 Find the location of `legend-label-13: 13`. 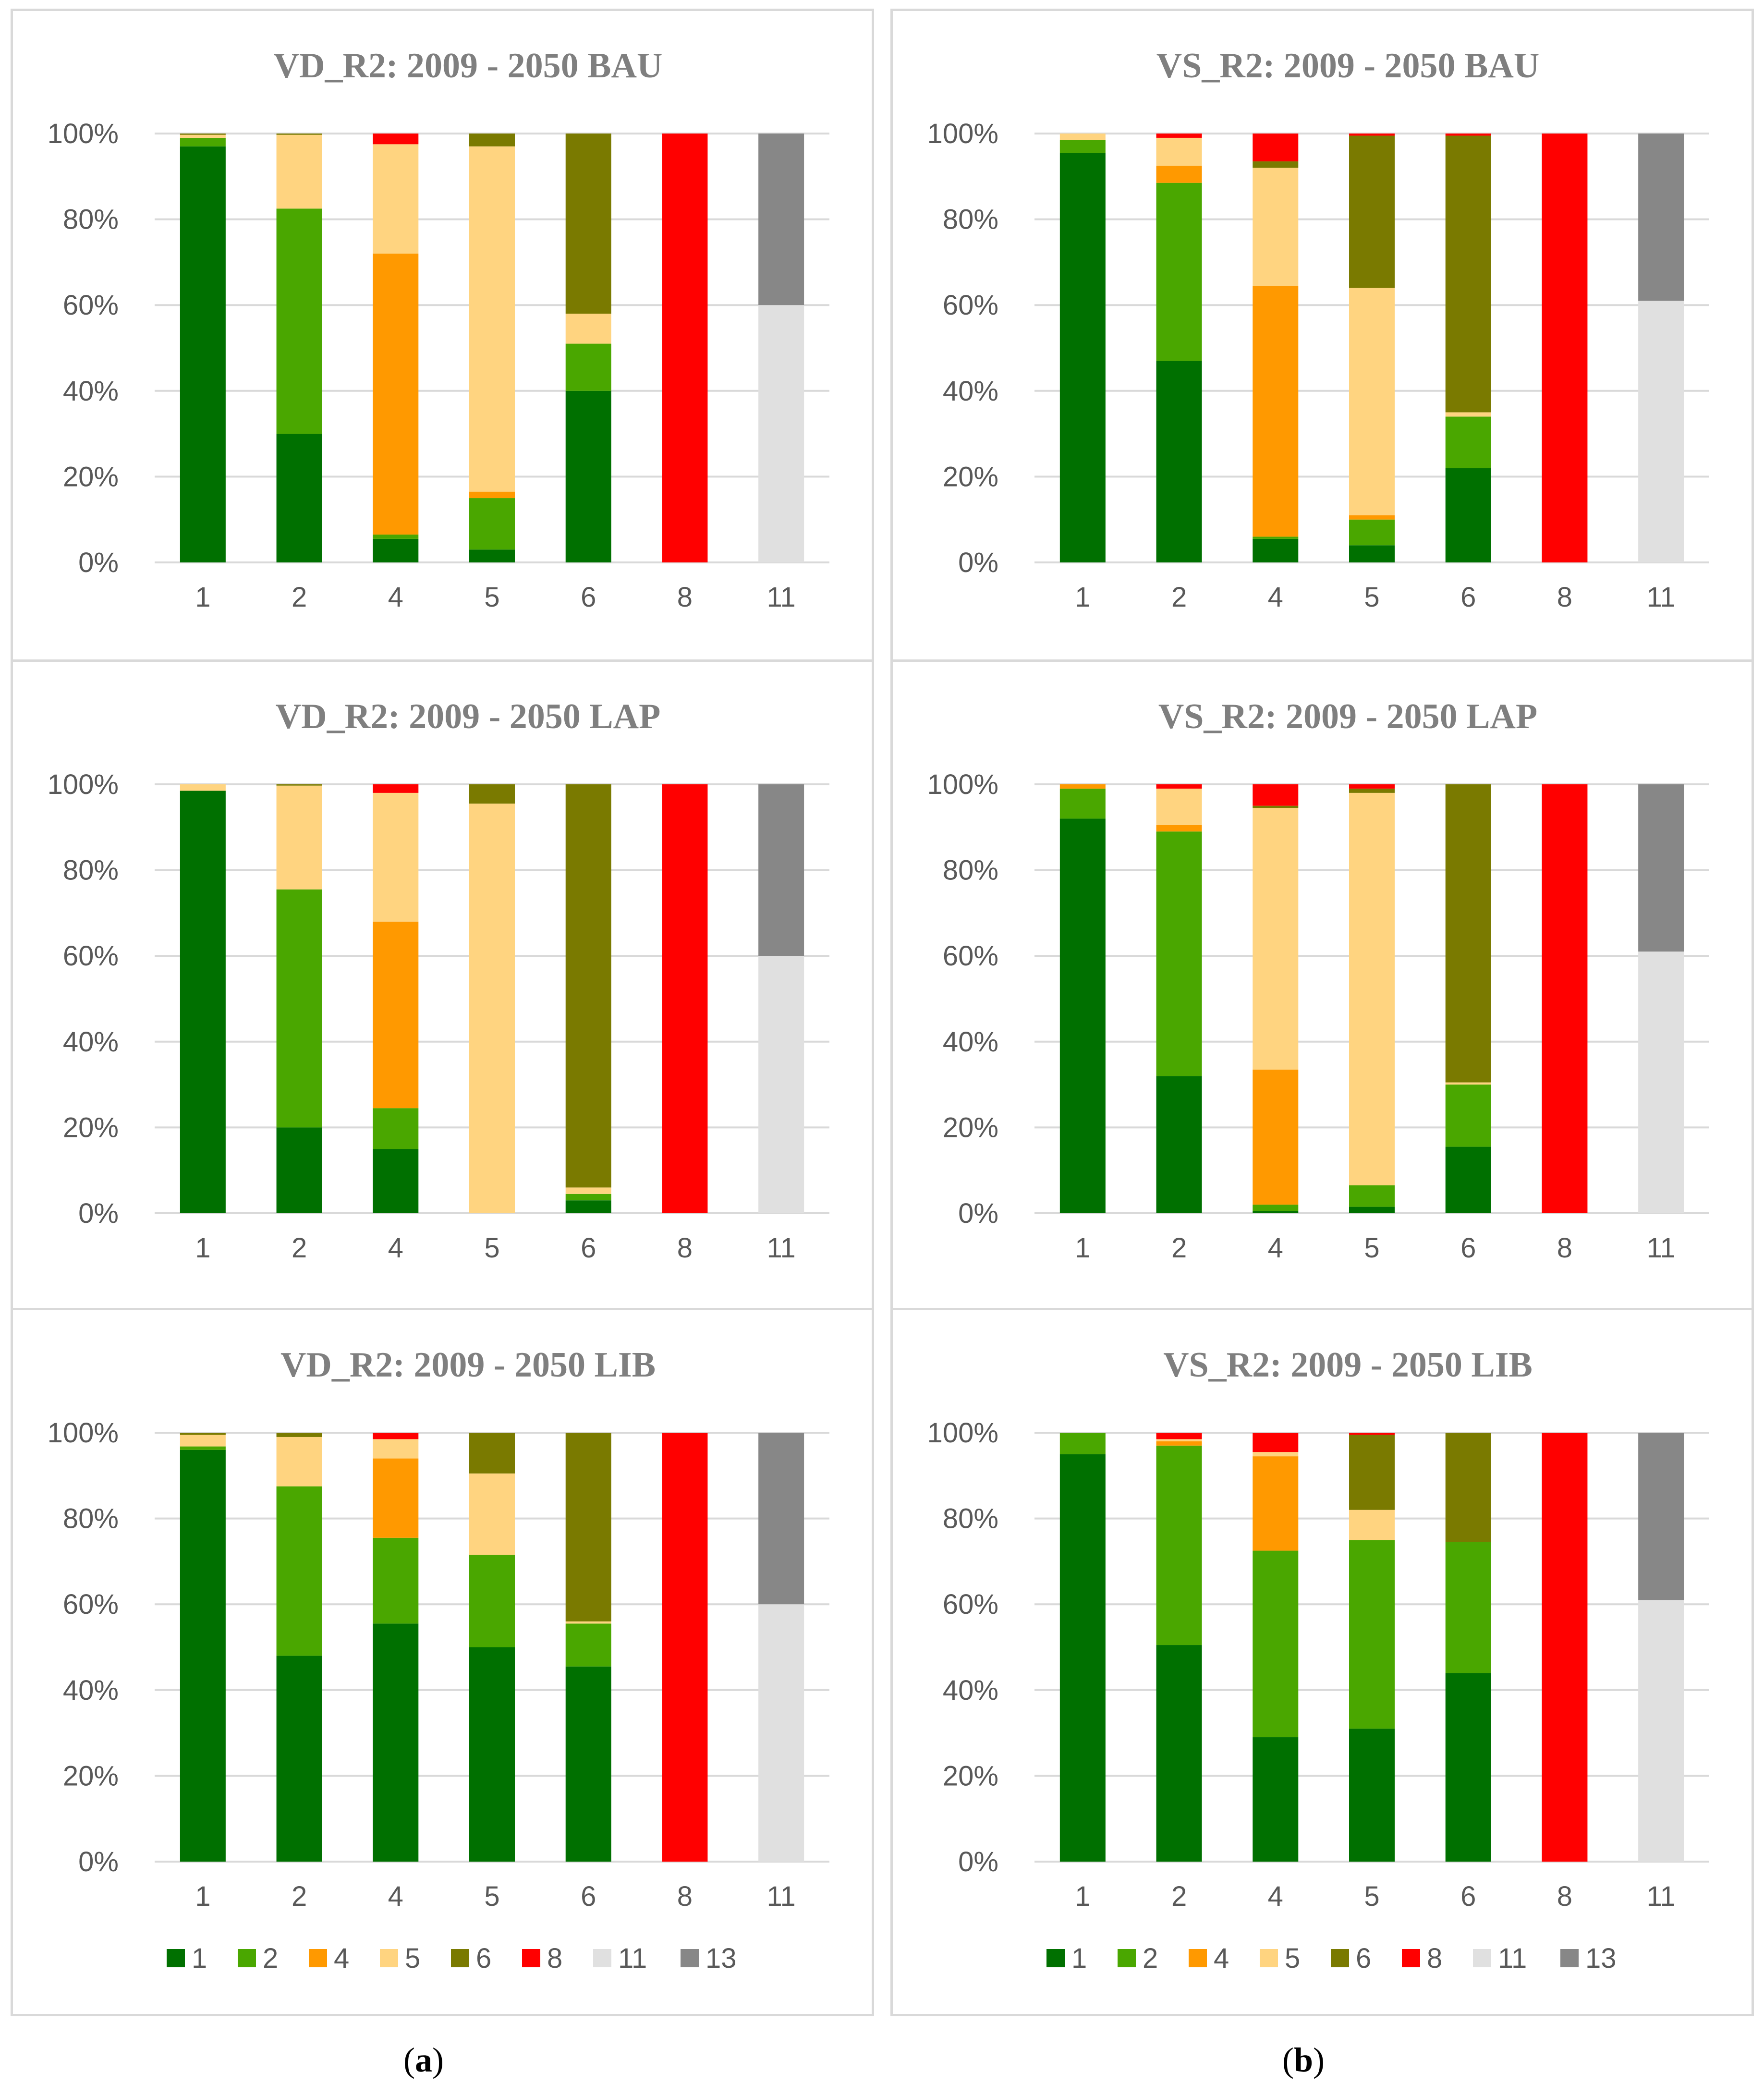

legend-label-13: 13 is located at coordinates (1601, 1958).